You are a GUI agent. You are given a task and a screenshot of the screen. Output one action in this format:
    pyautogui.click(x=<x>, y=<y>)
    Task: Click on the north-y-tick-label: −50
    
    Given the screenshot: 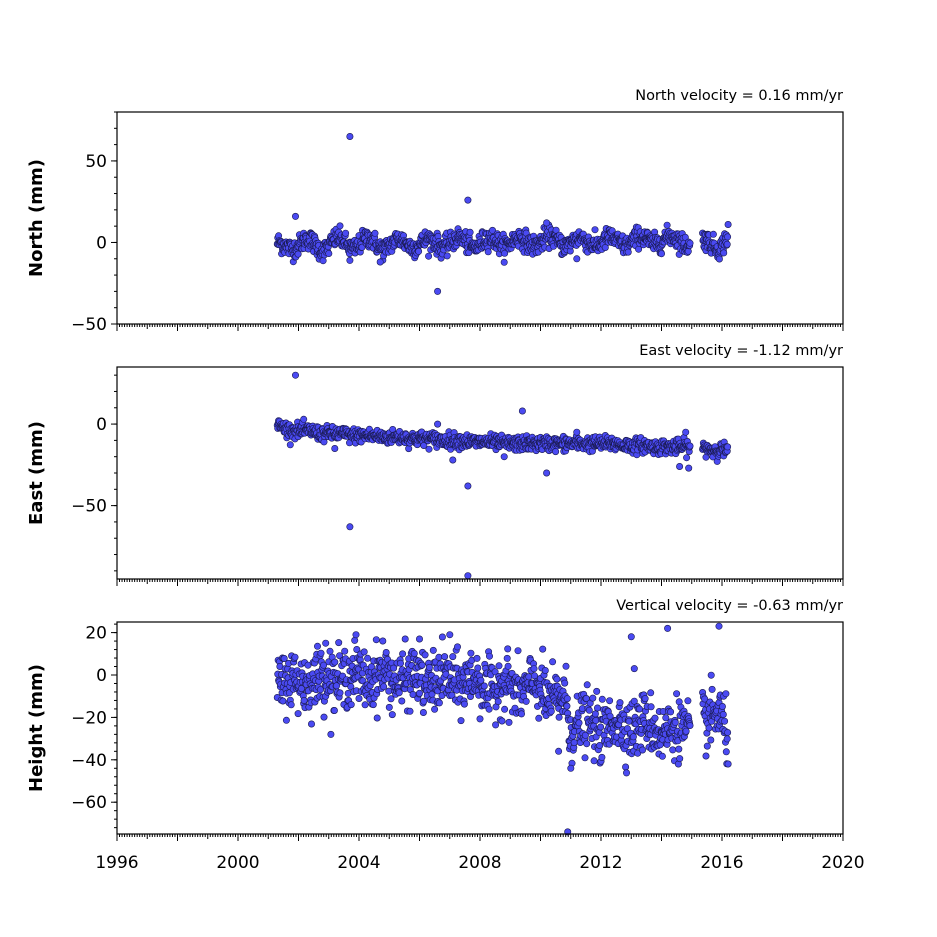 What is the action you would take?
    pyautogui.click(x=89, y=325)
    